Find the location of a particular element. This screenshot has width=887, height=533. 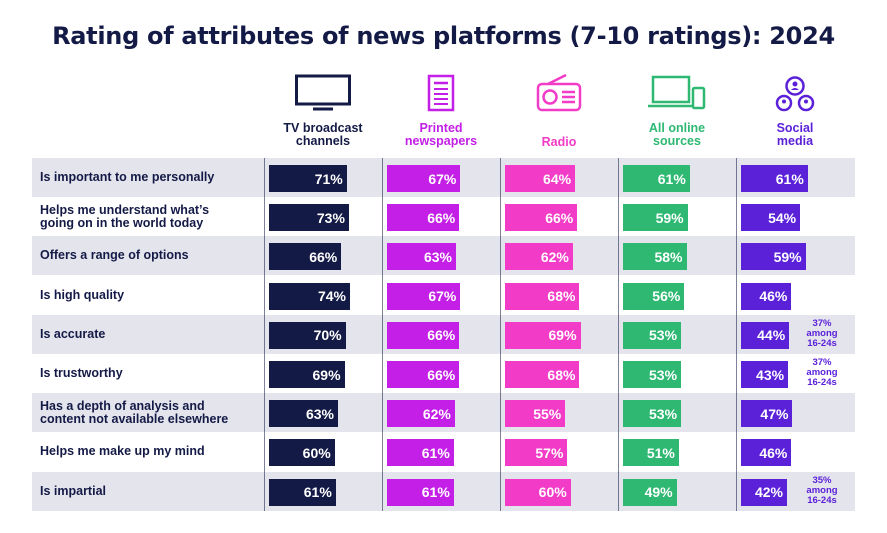

bar: 49% is located at coordinates (650, 492).